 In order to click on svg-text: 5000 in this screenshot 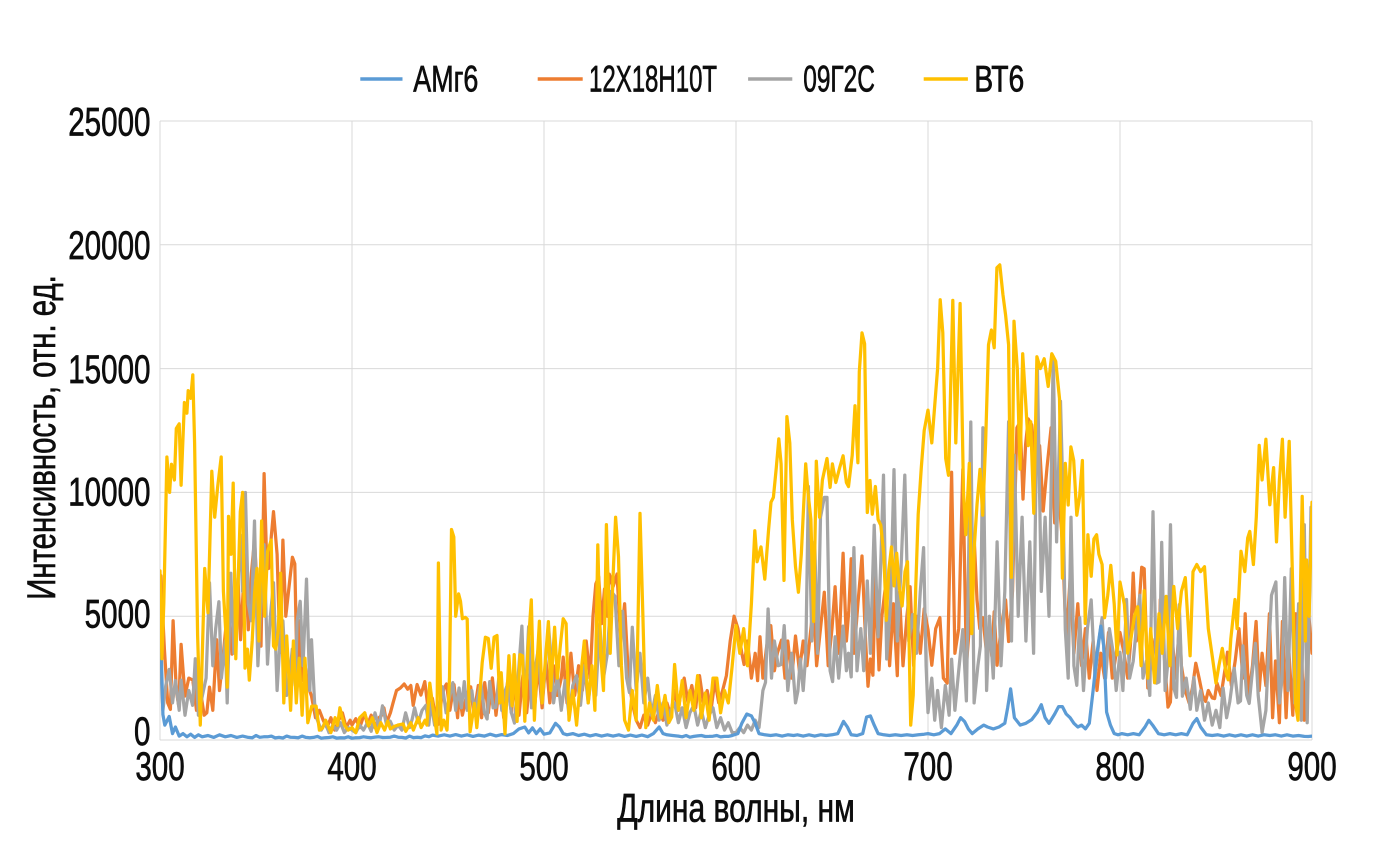, I will do `click(118, 614)`.